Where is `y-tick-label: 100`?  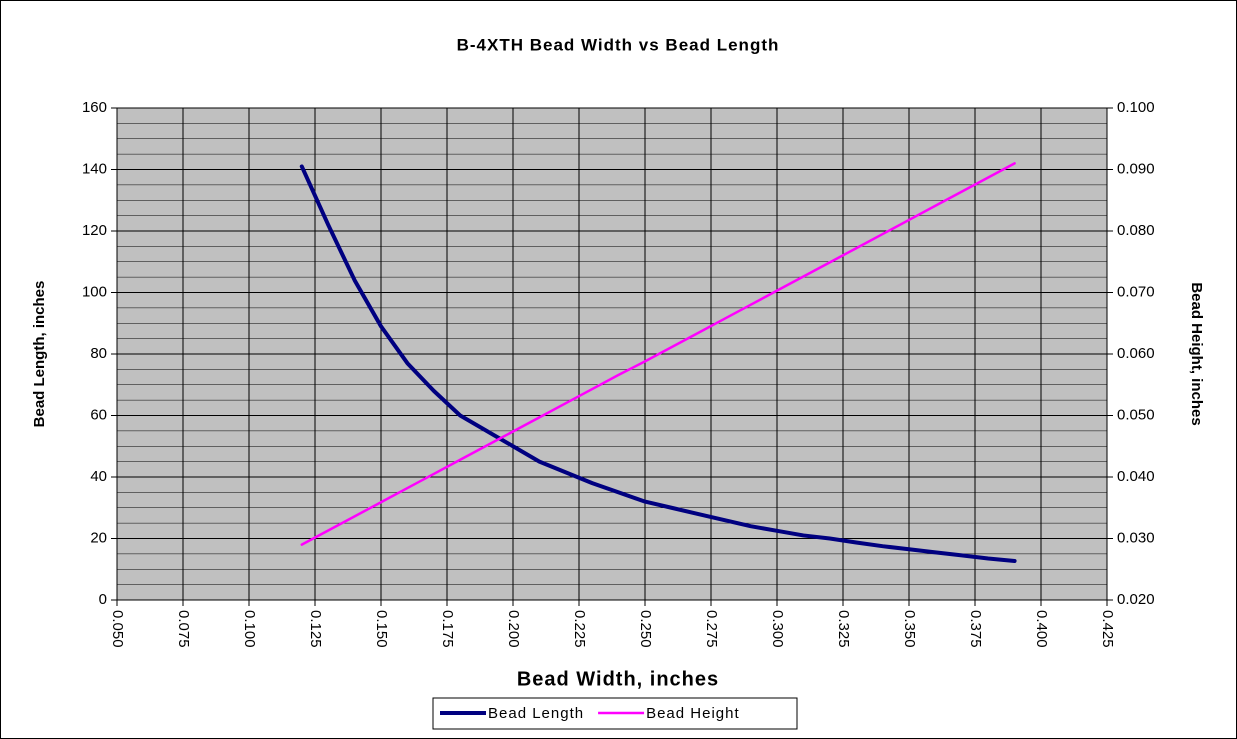 y-tick-label: 100 is located at coordinates (94, 291).